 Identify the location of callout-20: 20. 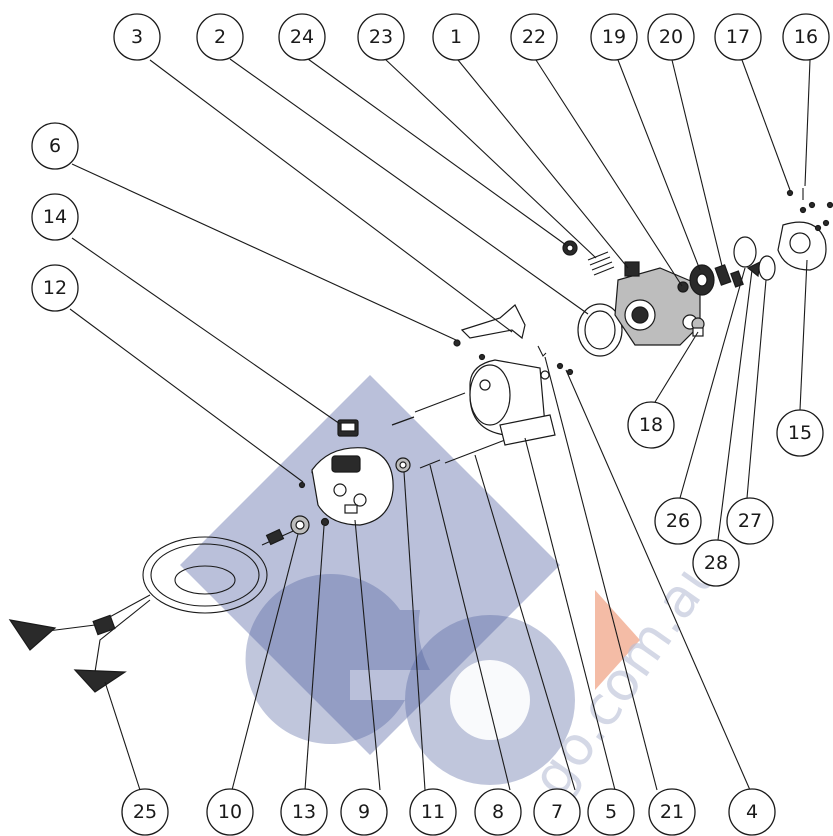
(671, 37).